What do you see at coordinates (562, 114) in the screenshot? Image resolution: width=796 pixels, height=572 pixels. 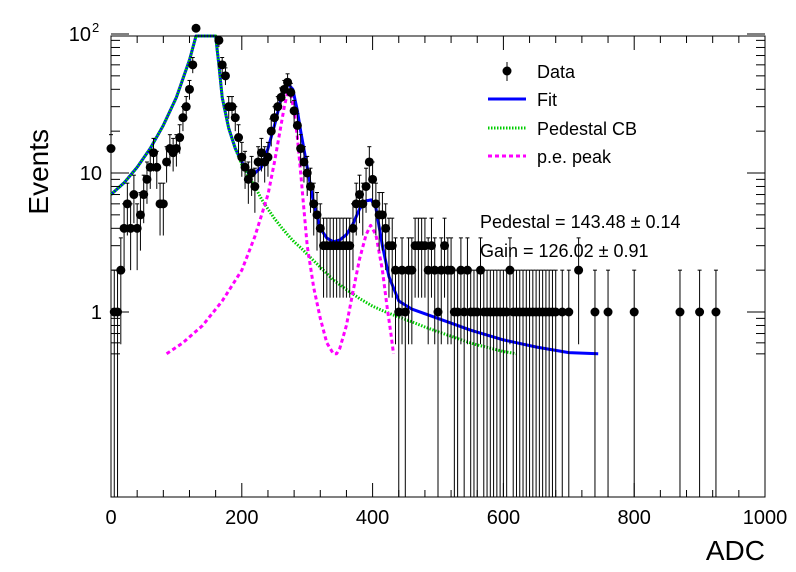 I see `legend: Data Fit Pedestal CB p.e. peak` at bounding box center [562, 114].